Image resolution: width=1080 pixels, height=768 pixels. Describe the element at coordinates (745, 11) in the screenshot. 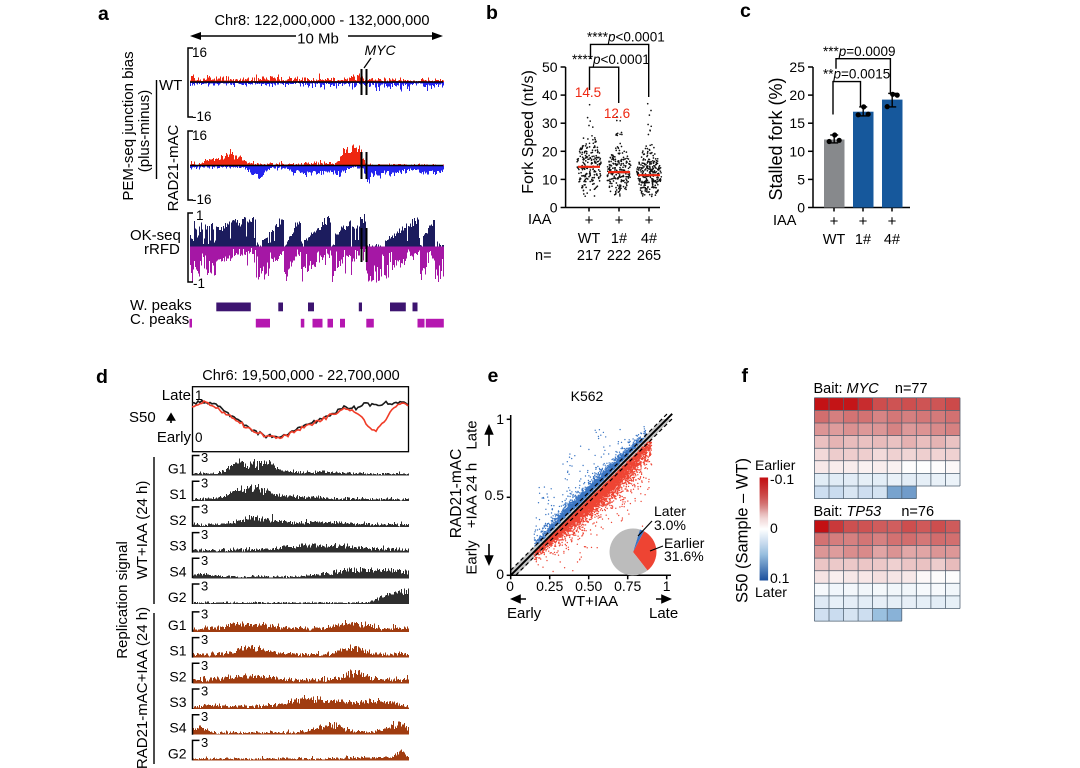

I see `svg-text: c` at that location.